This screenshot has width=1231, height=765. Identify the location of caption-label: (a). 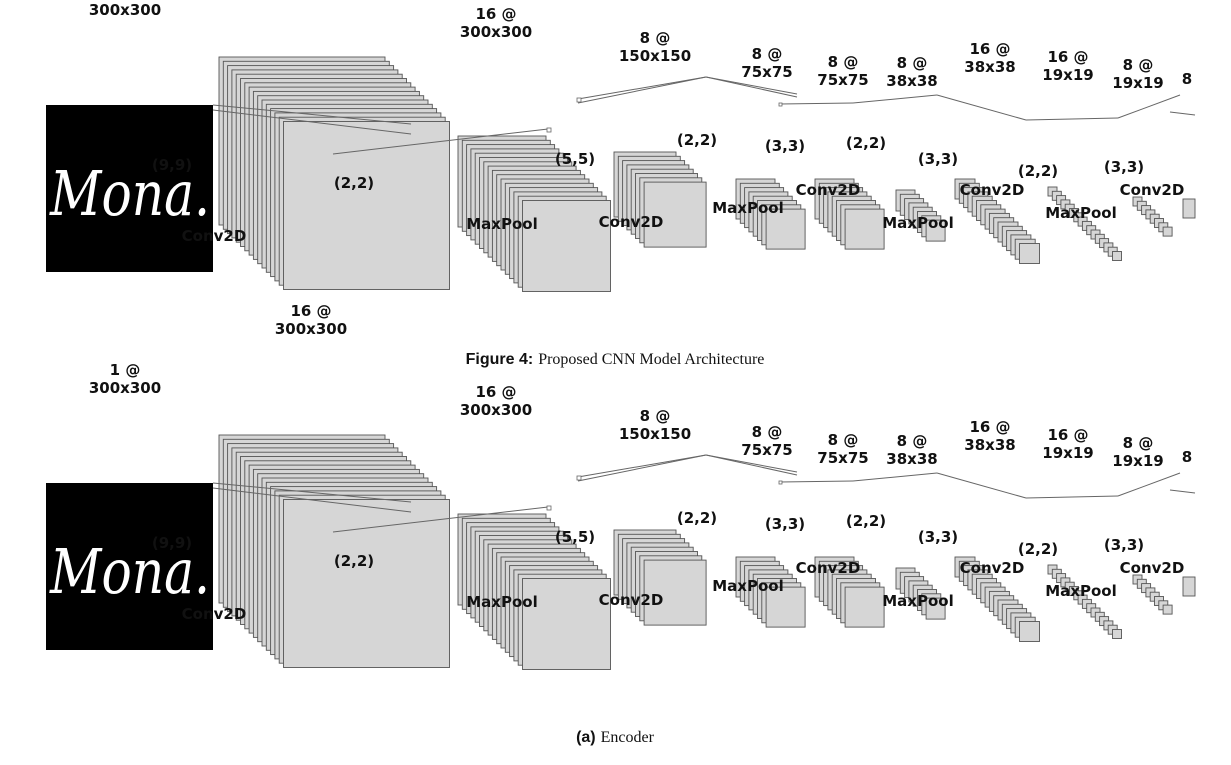
(586, 737).